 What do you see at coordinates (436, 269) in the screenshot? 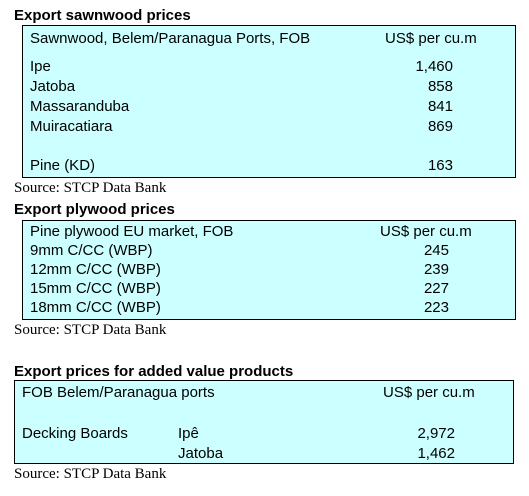
I see `plywood-row-value: 239` at bounding box center [436, 269].